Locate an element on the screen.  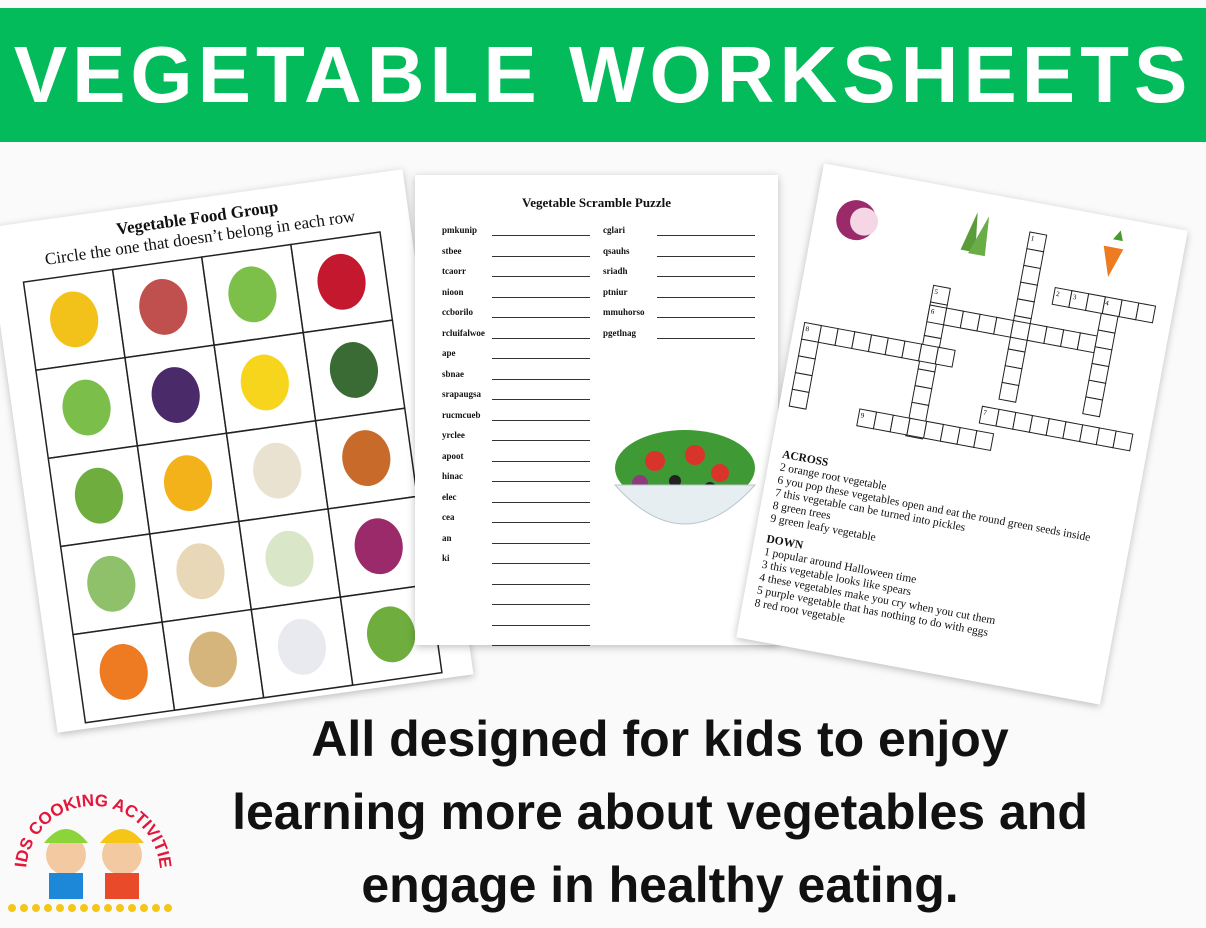
banner-title: VEGETABLE WORKSHEETS is located at coordinates (603, 74).